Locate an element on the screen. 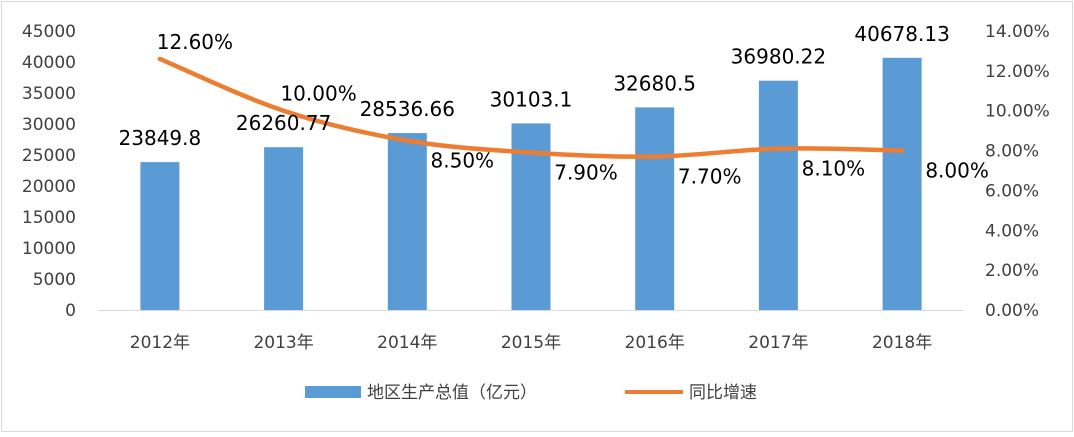 Image resolution: width=1074 pixels, height=437 pixels. x-tick-label: 2015年 is located at coordinates (531, 343).